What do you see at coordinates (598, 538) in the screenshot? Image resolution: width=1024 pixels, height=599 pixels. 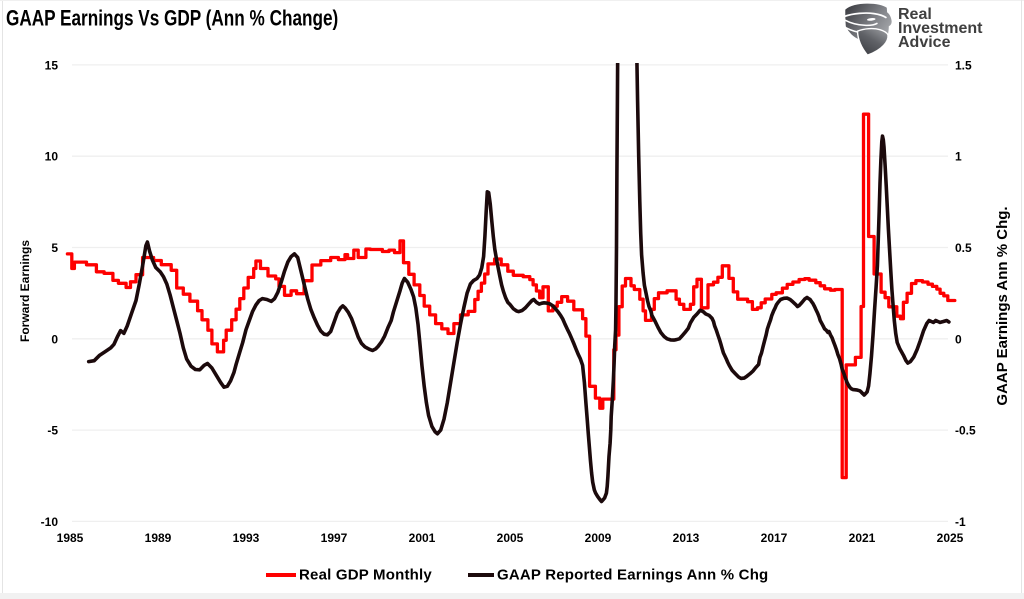 I see `svg-text: 2009` at bounding box center [598, 538].